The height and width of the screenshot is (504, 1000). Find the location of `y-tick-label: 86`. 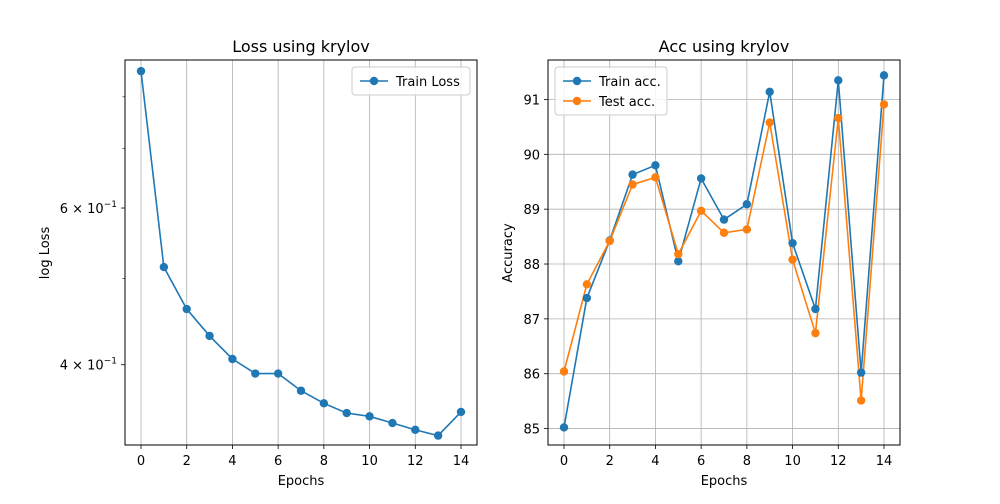

y-tick-label: 86 is located at coordinates (531, 375).